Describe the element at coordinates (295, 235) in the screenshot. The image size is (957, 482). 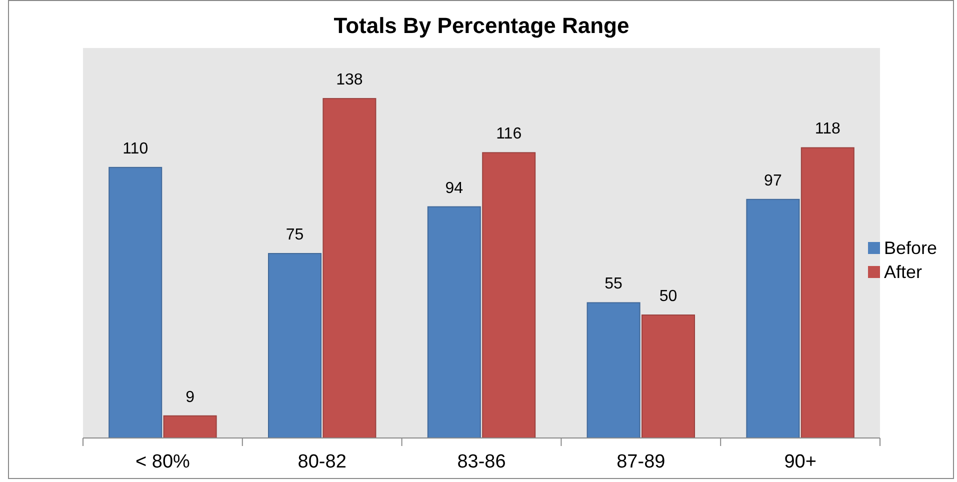
I see `data-label: 75` at that location.